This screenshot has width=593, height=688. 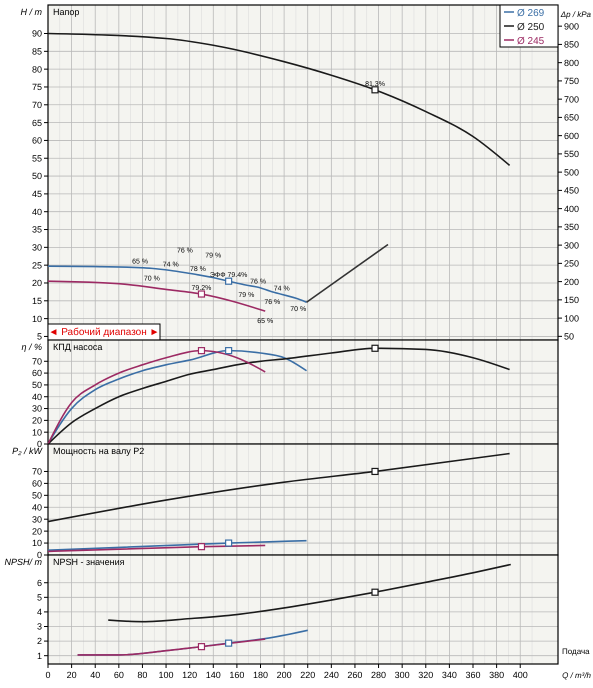 I want to click on x-tick-label: 40, so click(x=95, y=675).